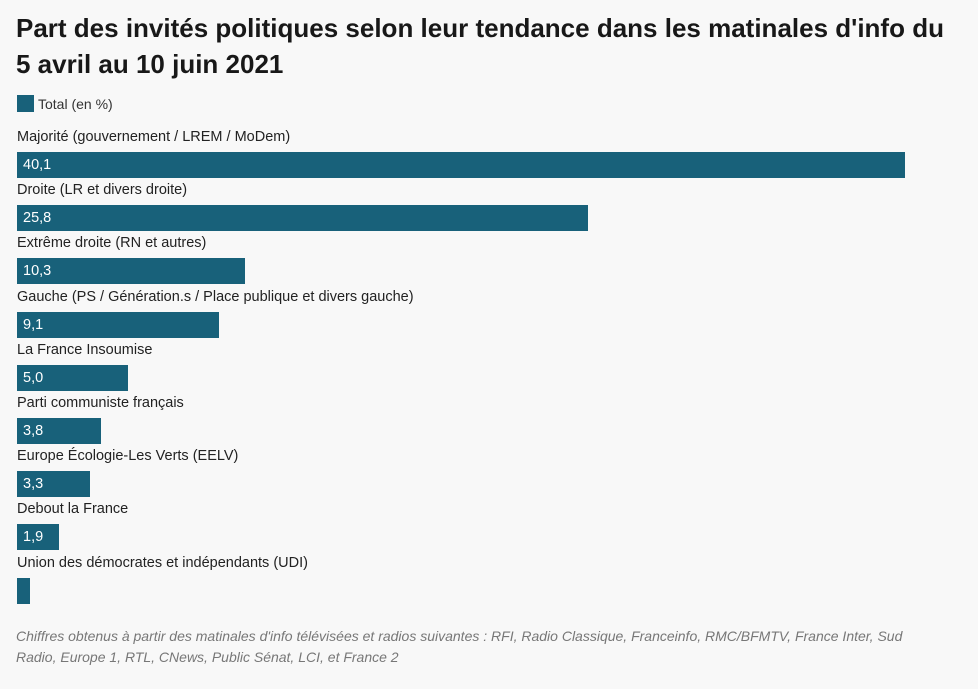 This screenshot has width=978, height=689. What do you see at coordinates (112, 243) in the screenshot?
I see `category-label: Extrême droite (RN et autres)` at bounding box center [112, 243].